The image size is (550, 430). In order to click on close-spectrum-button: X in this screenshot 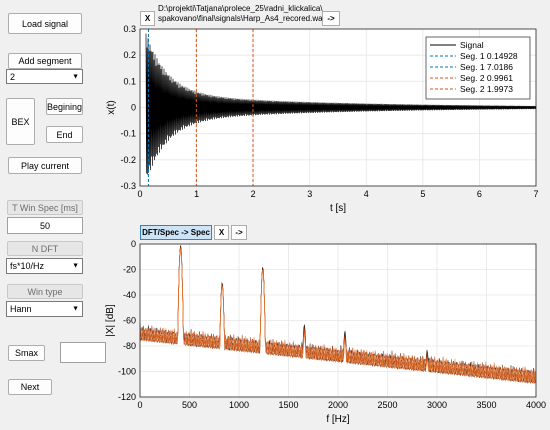, I will do `click(221, 232)`.